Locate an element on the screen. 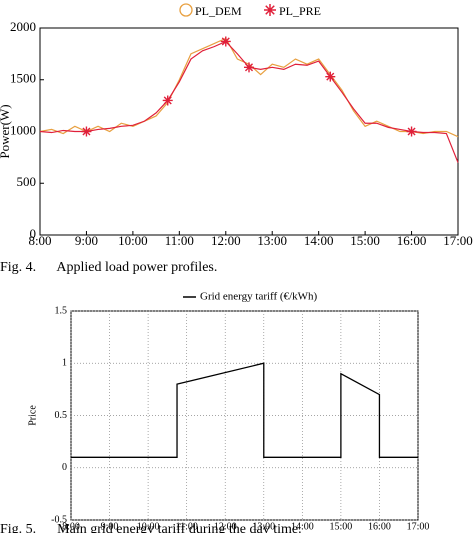 This screenshot has width=474, height=533. y-tick-label: 1500 is located at coordinates (23, 78).